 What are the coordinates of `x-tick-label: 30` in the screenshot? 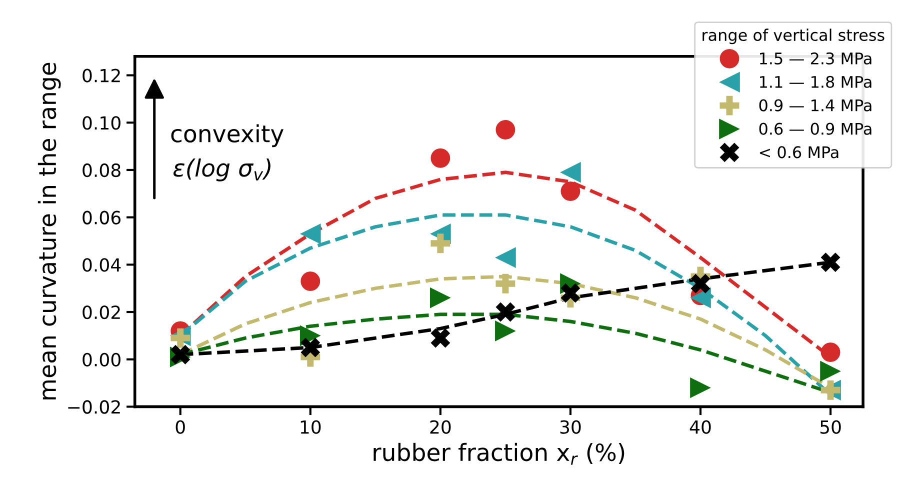 It's located at (570, 427).